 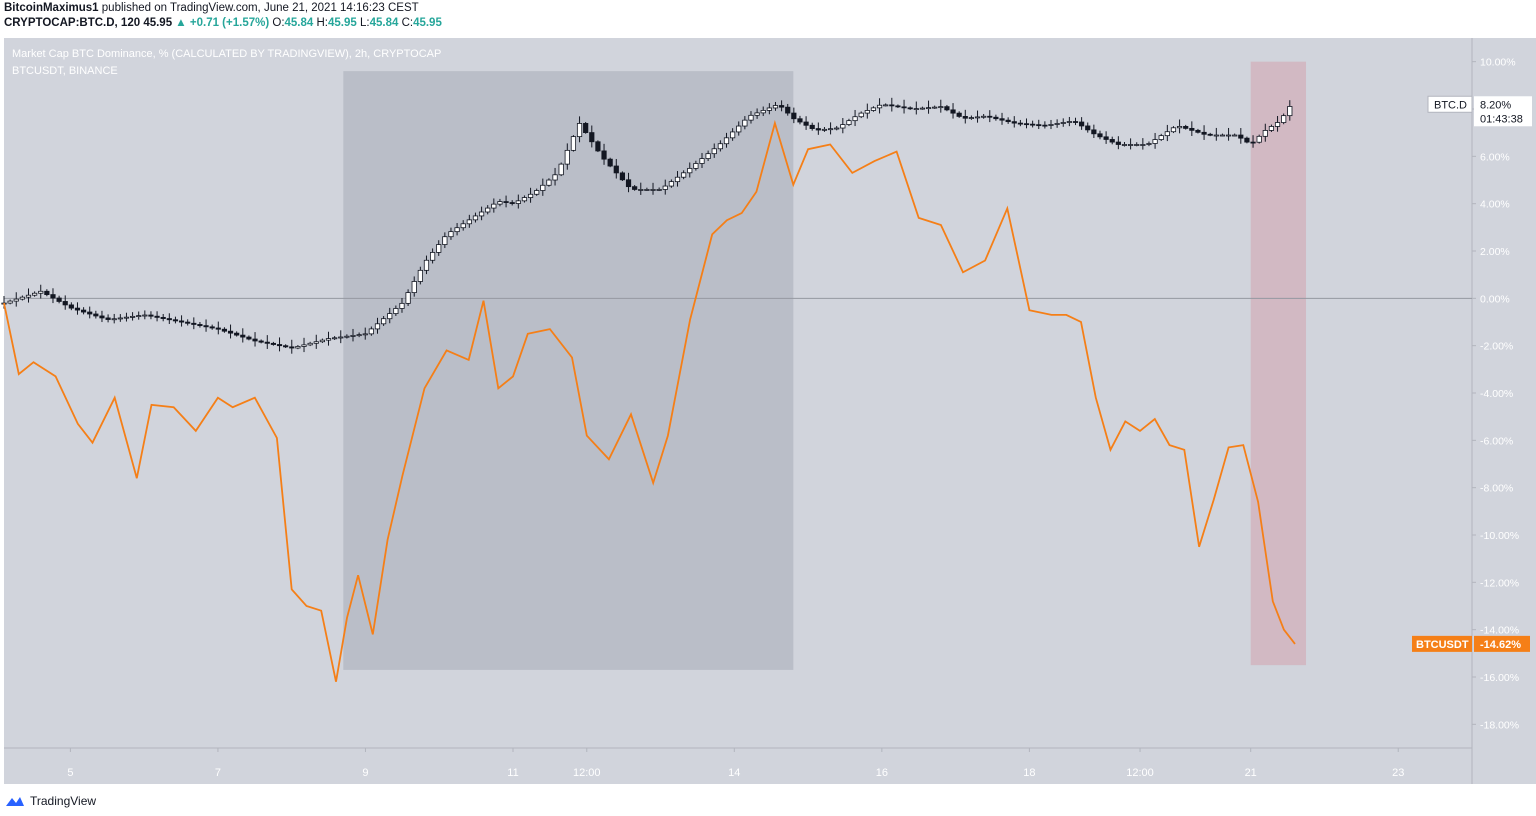 What do you see at coordinates (63, 801) in the screenshot?
I see `brand-name: TradingView` at bounding box center [63, 801].